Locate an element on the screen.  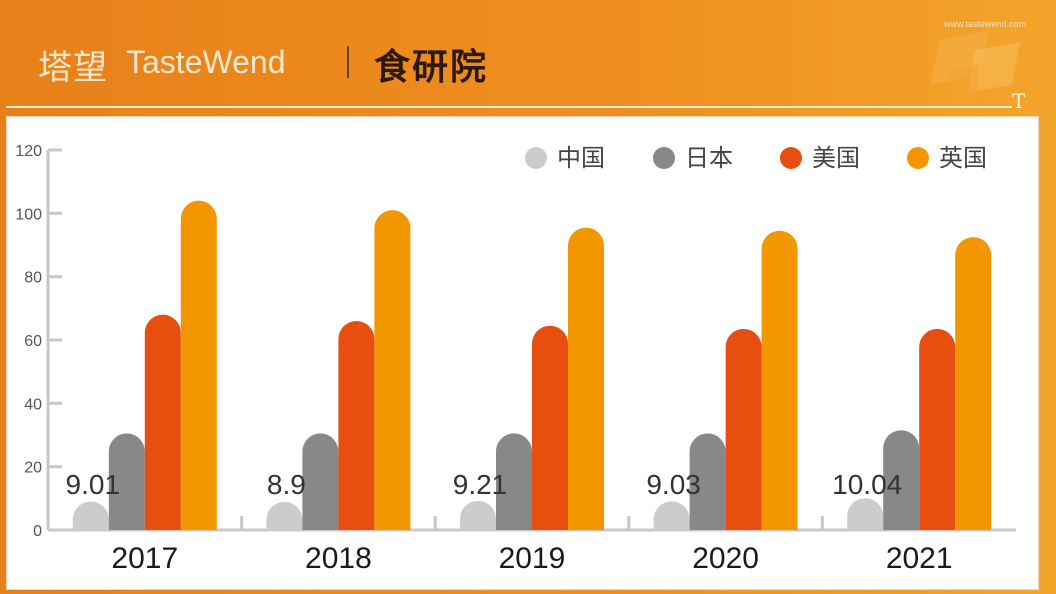
data-label-2021: 10.04 is located at coordinates (867, 484).